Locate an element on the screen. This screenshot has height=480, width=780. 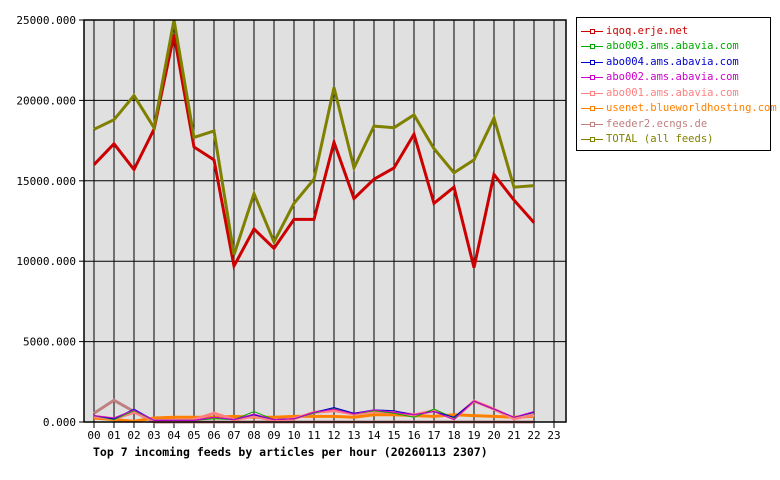
x-tick-label: 10 is located at coordinates (293, 435).